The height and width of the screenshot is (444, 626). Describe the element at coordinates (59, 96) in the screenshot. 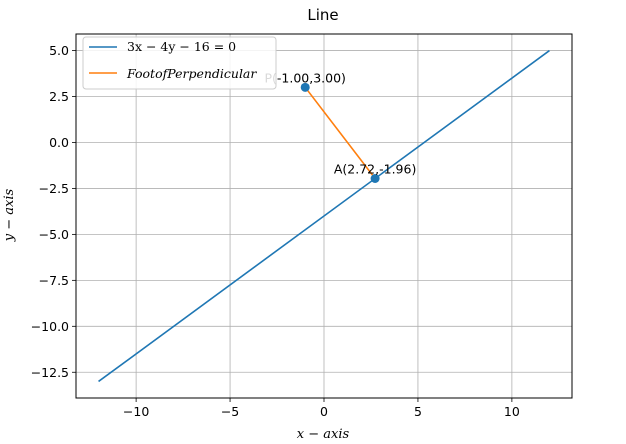

I see `y-tick-label: 2.5` at that location.